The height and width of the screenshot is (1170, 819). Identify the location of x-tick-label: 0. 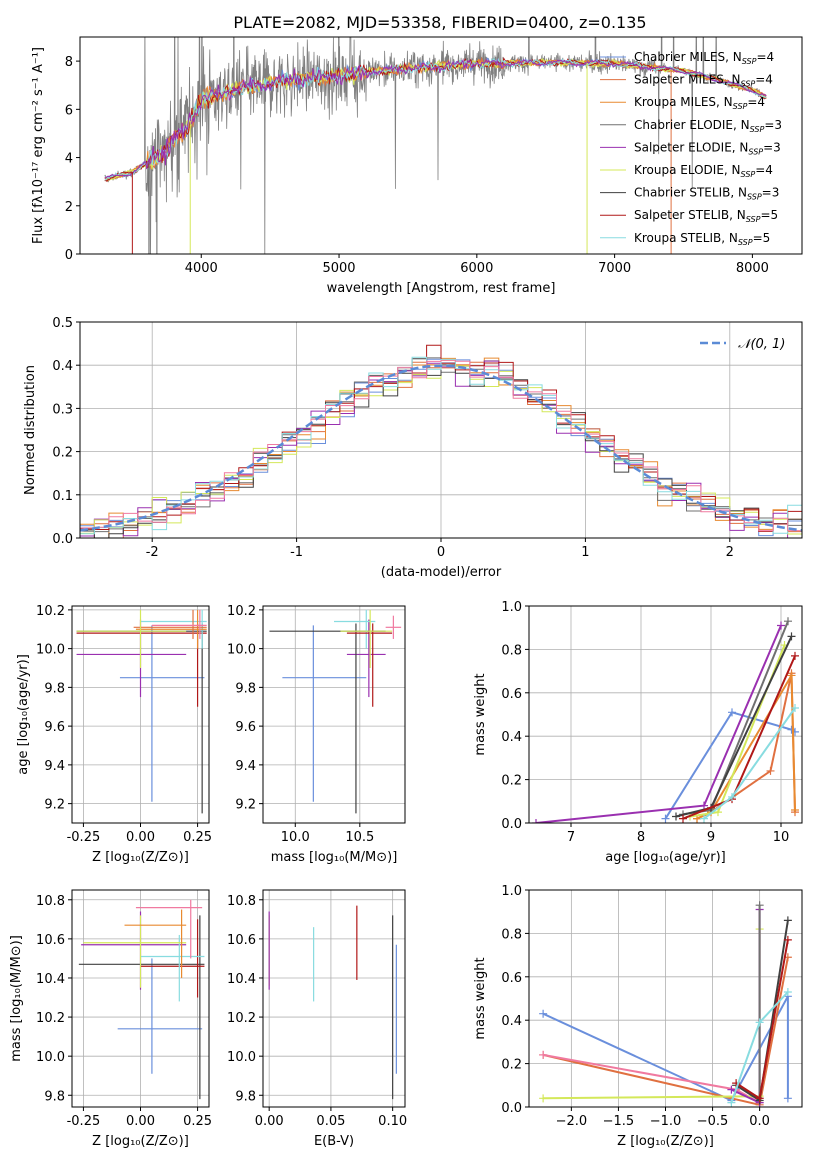
(441, 552).